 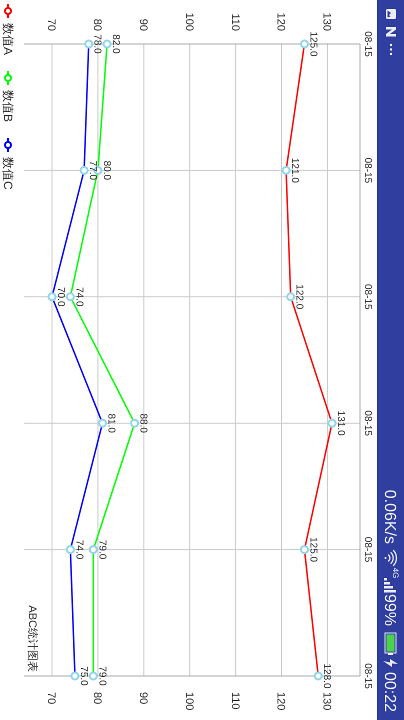 I want to click on x-tick-label: 80, so click(x=97, y=24).